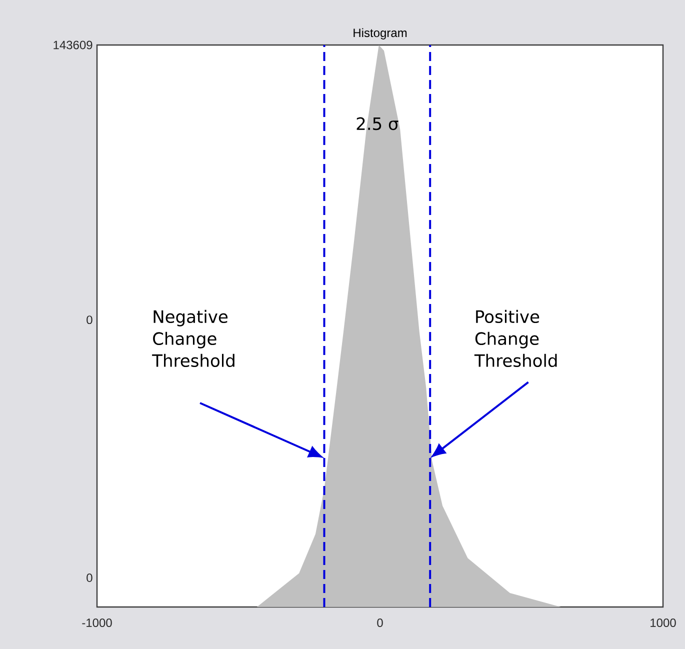 The height and width of the screenshot is (649, 685). I want to click on x-tick-label: -1000, so click(97, 623).